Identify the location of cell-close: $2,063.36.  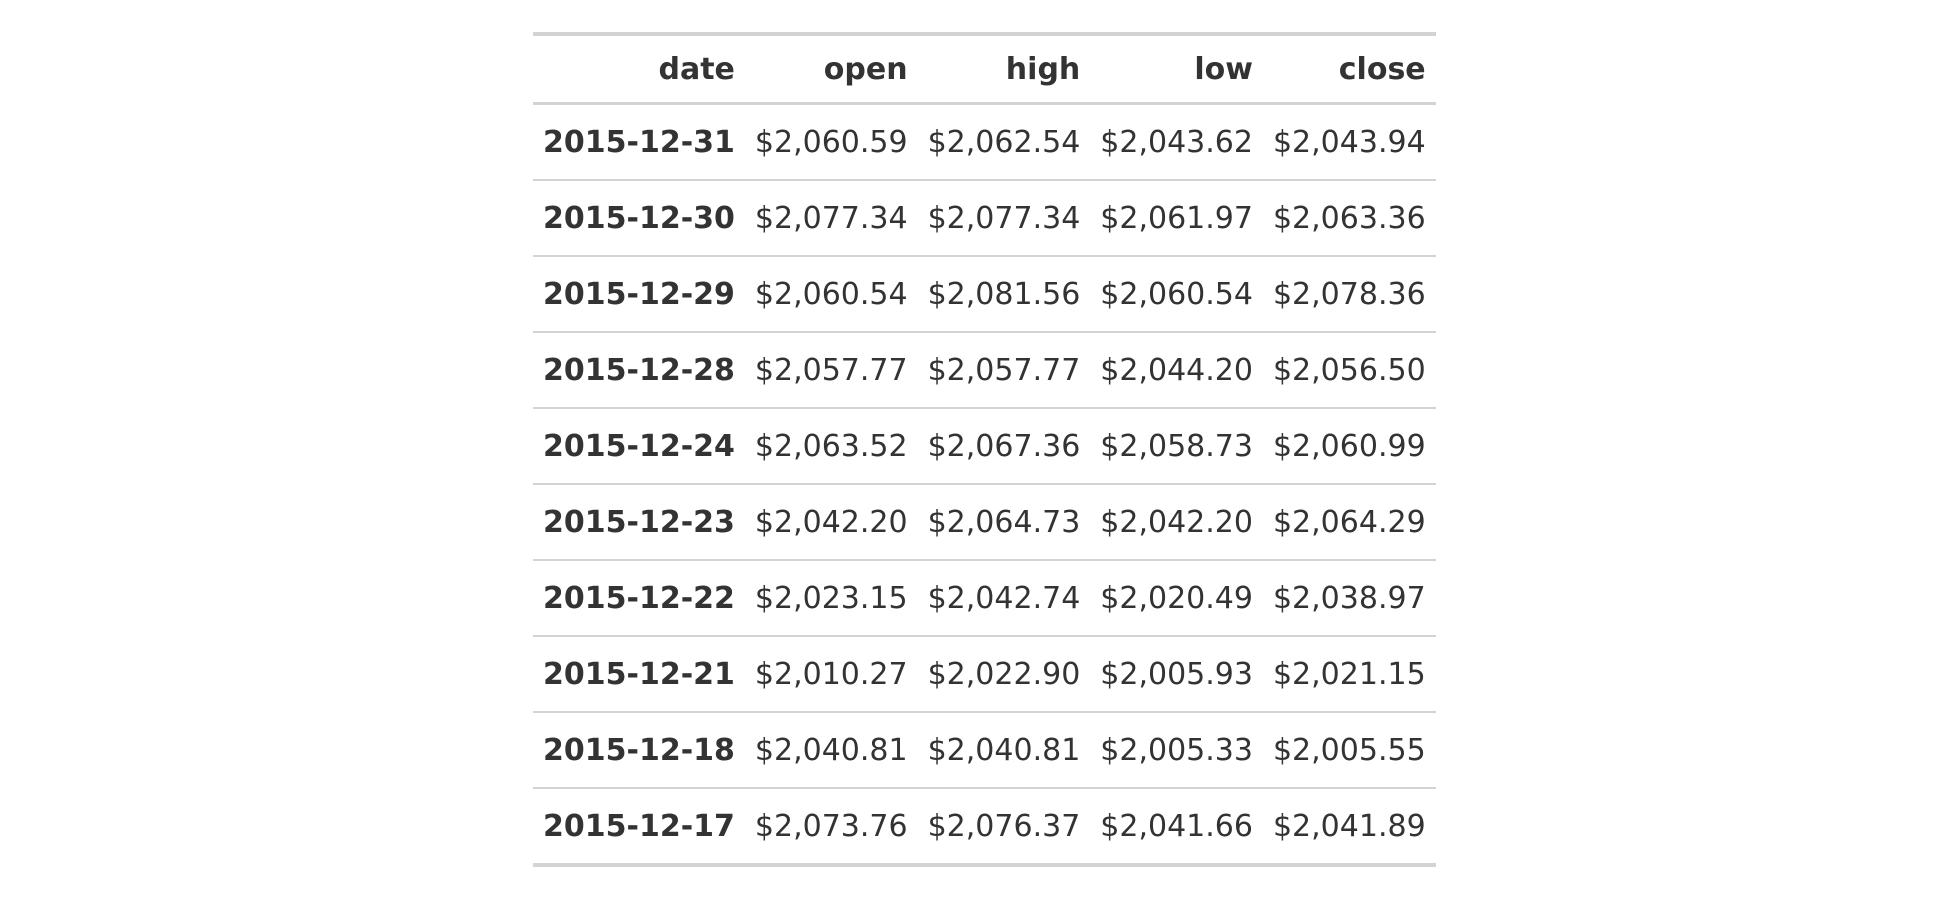
(1349, 218).